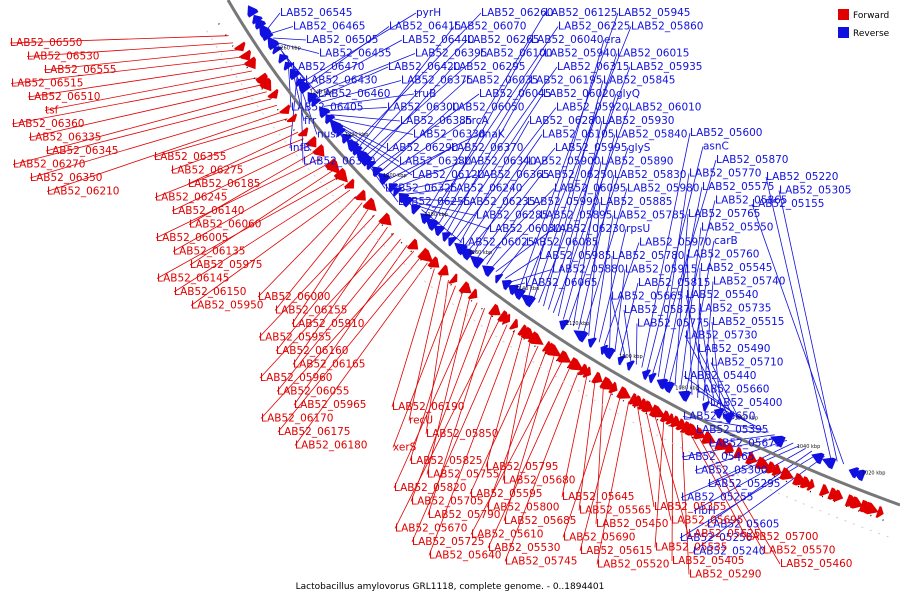  I want to click on forward-gene-label: LAB52_05690, so click(599, 538).